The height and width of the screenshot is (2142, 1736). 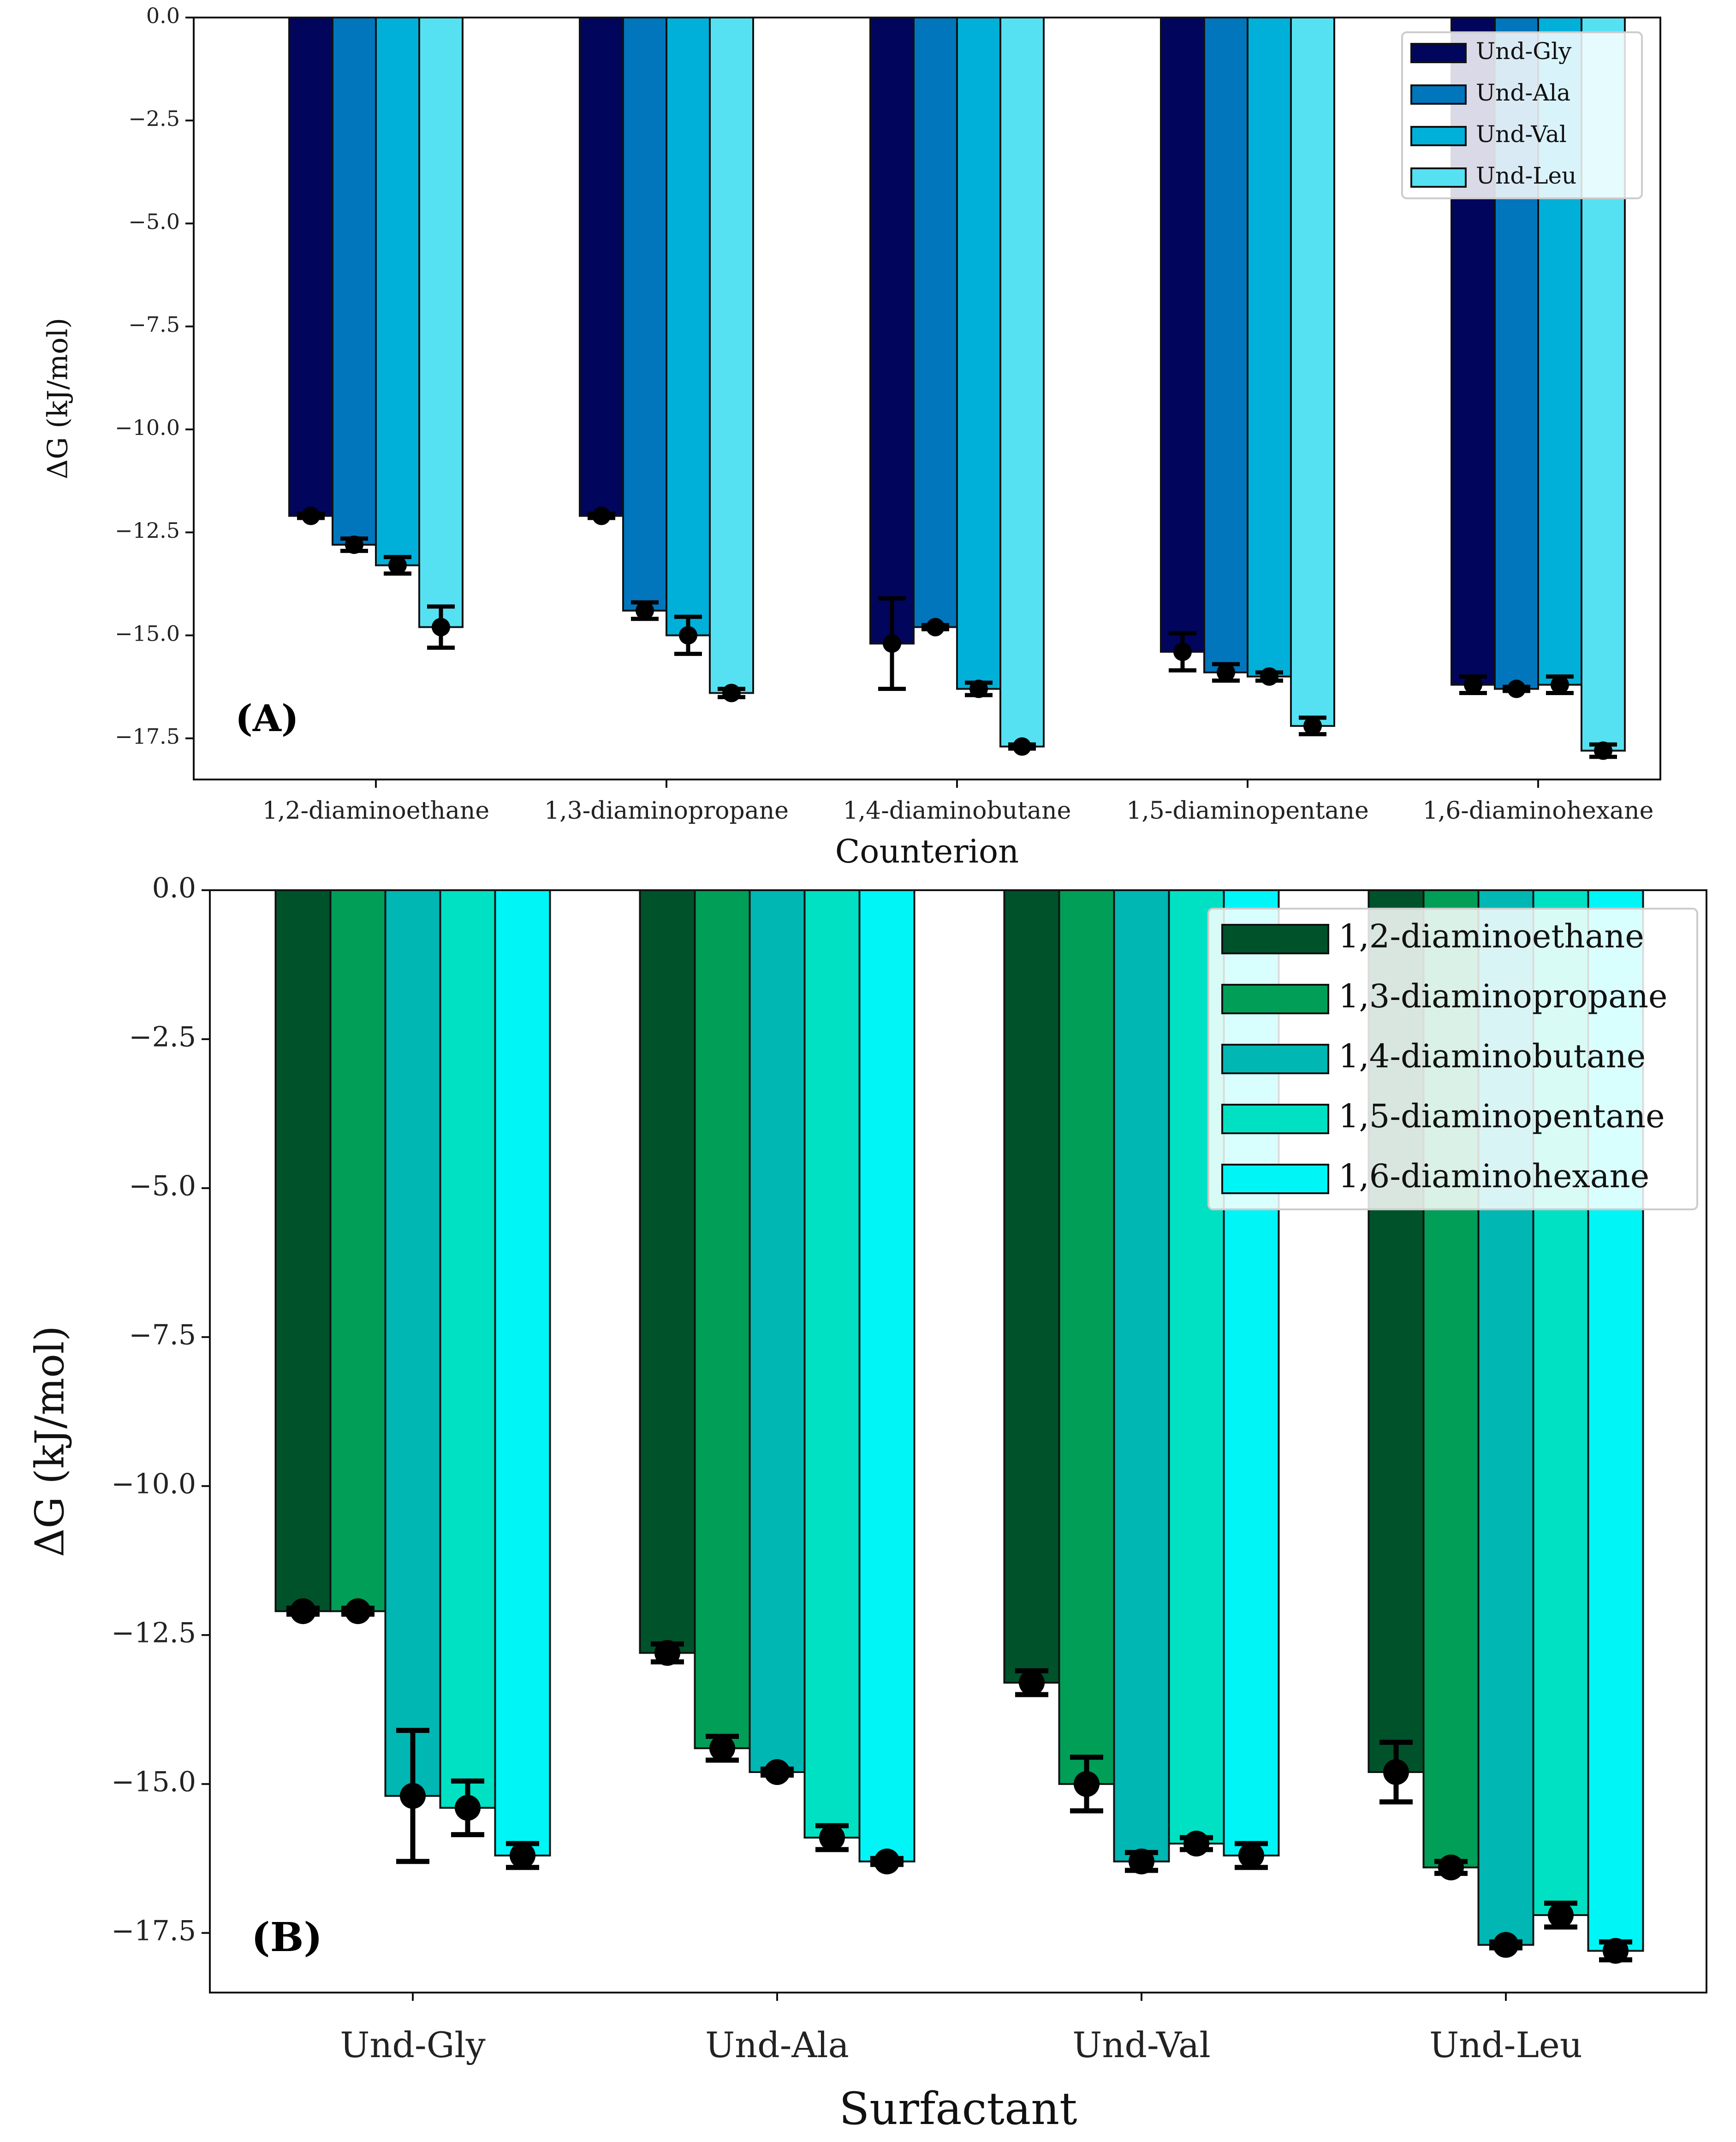 I want to click on mean-marker-1-4-diaminobutane-und-val, so click(x=1141, y=1861).